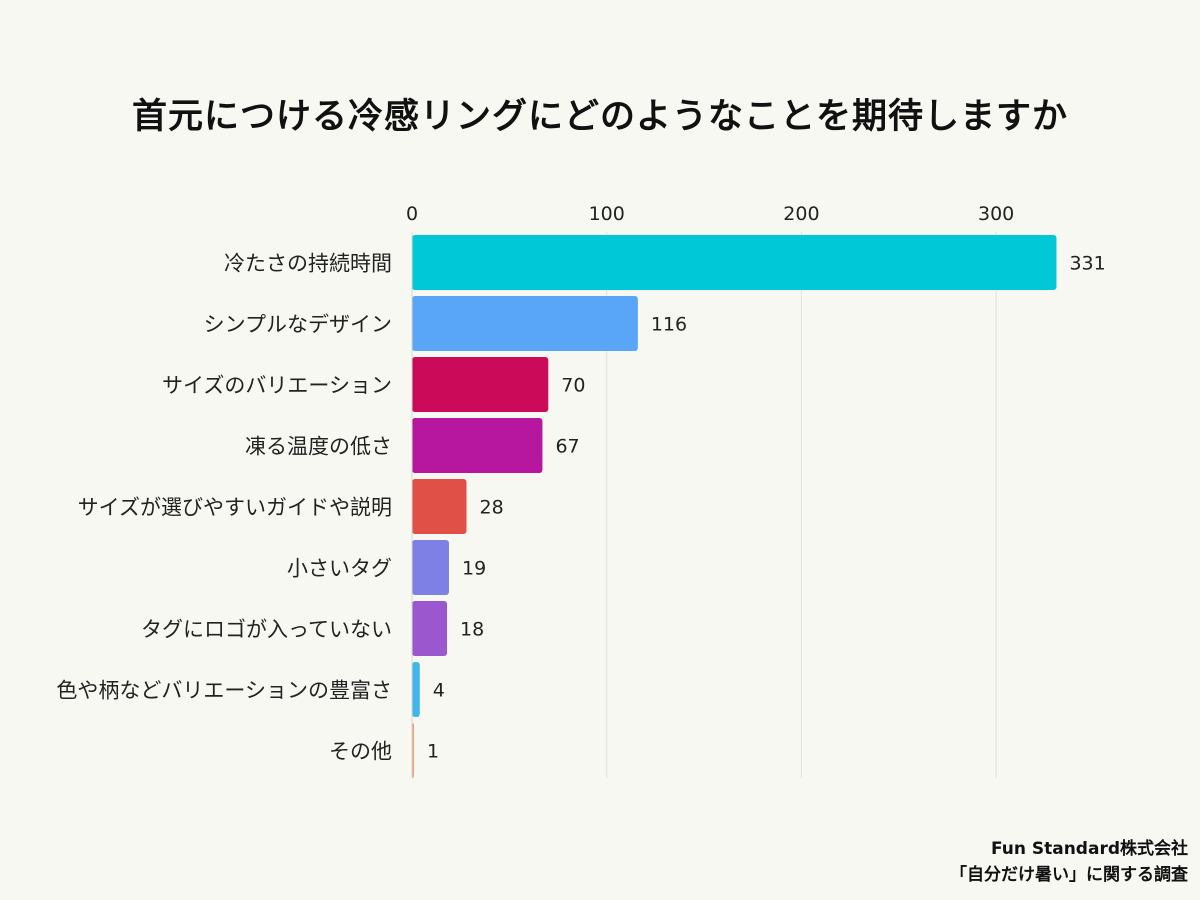 The height and width of the screenshot is (900, 1200). Describe the element at coordinates (318, 447) in the screenshot. I see `category-label: 凍る温度の低さ` at that location.